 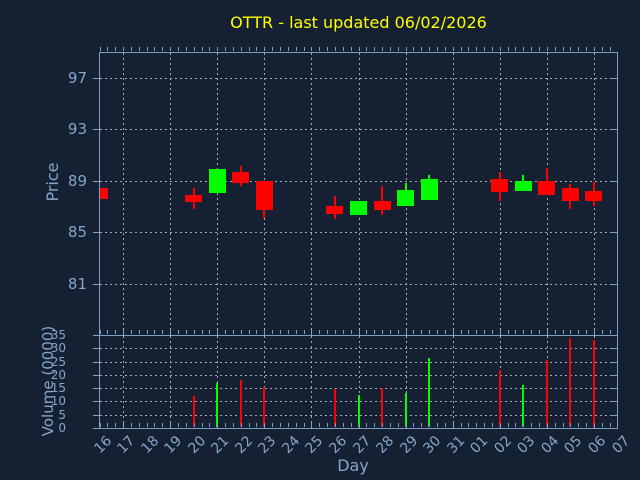 I want to click on candle-28-wick, so click(x=382, y=200).